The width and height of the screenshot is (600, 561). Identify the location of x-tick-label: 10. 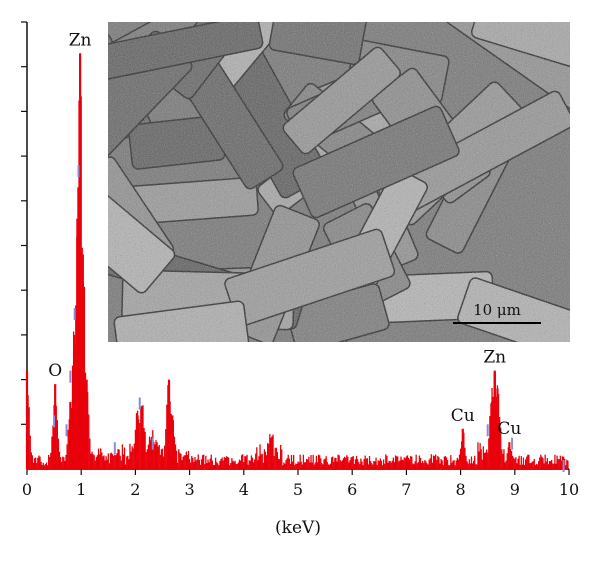
(569, 489).